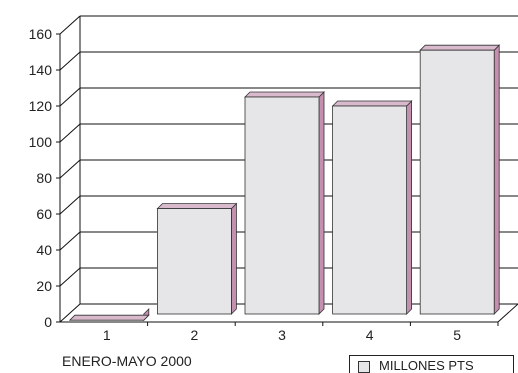 The height and width of the screenshot is (373, 518). What do you see at coordinates (457, 335) in the screenshot?
I see `x-tick-label: 5` at bounding box center [457, 335].